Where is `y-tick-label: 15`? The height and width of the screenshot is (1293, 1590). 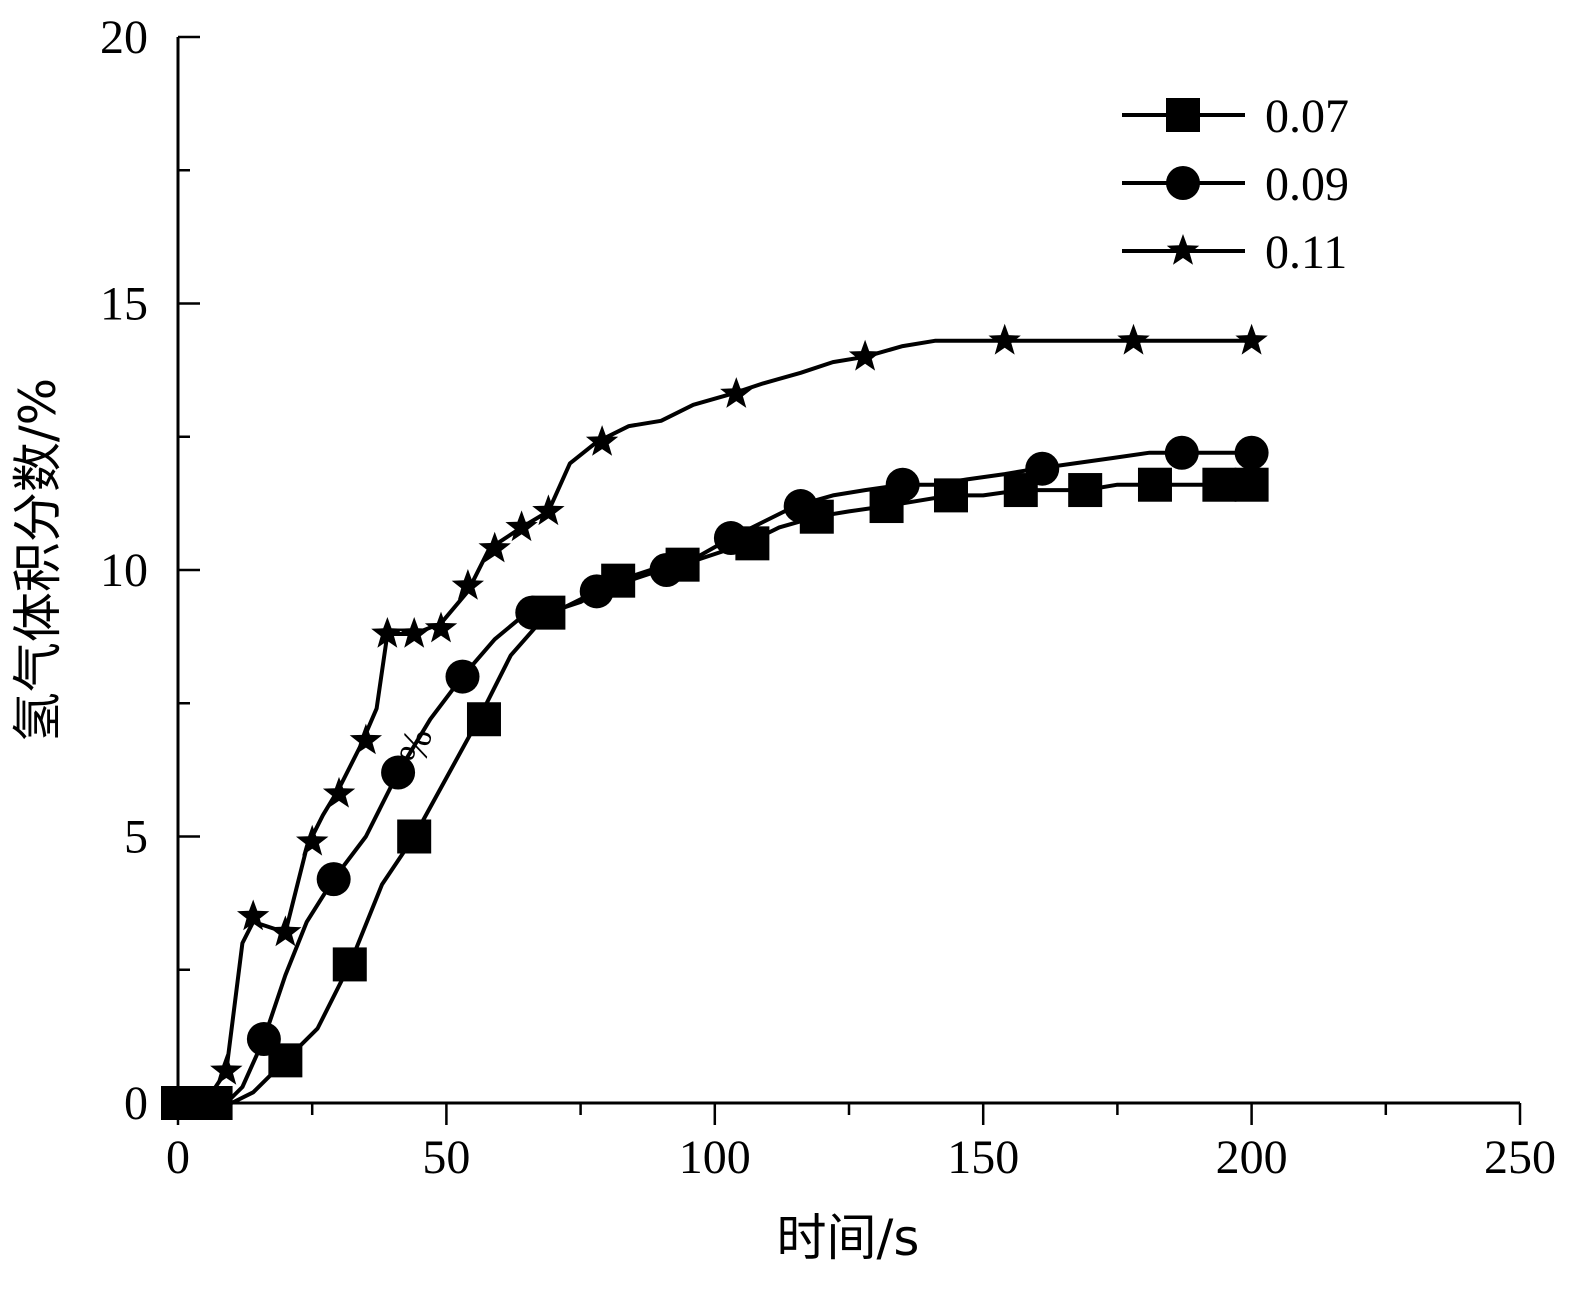 y-tick-label: 15 is located at coordinates (124, 304).